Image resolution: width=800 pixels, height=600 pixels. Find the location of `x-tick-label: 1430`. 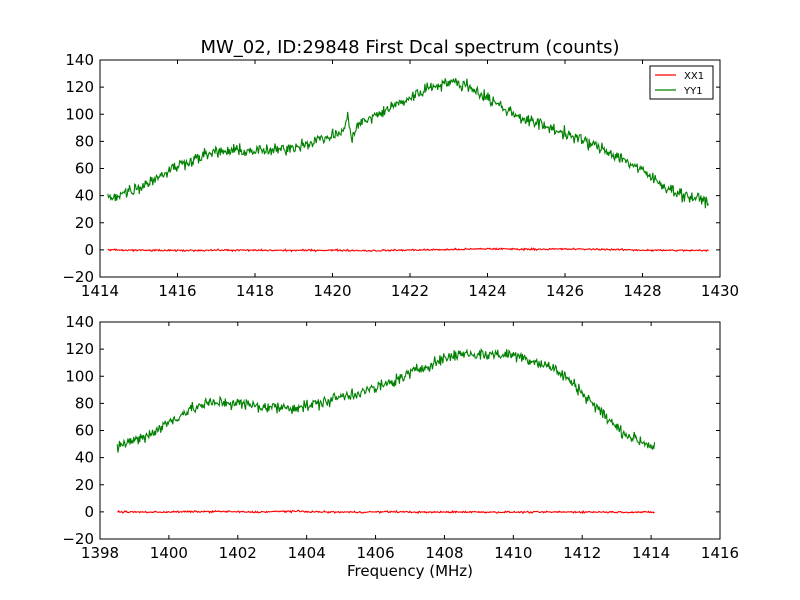

x-tick-label: 1430 is located at coordinates (720, 291).